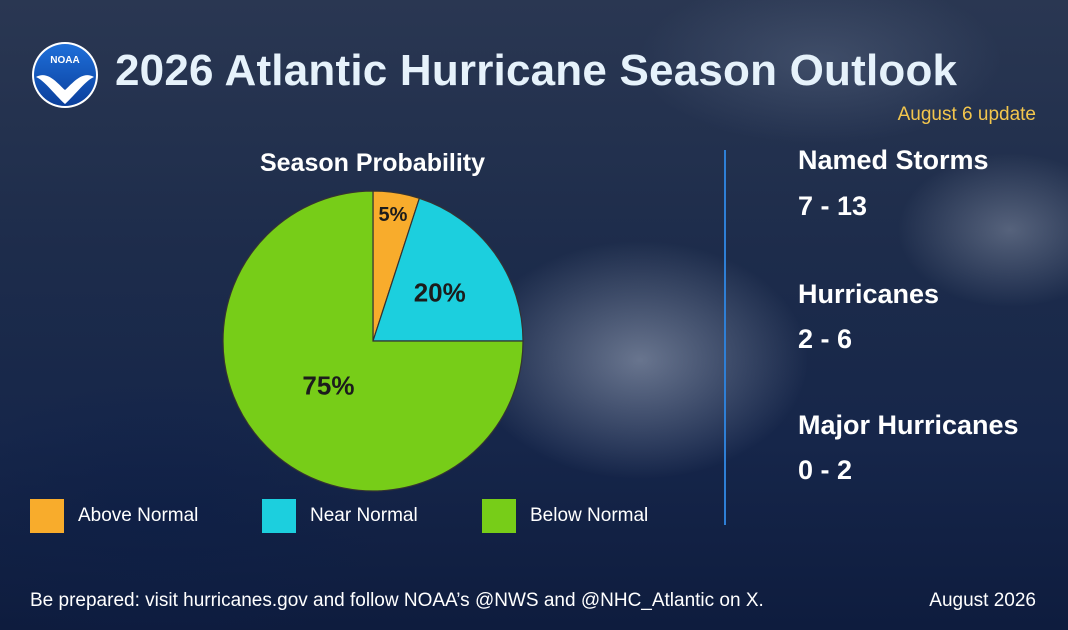 The height and width of the screenshot is (630, 1068). I want to click on legend-item-near-normal: Near Normal, so click(340, 516).